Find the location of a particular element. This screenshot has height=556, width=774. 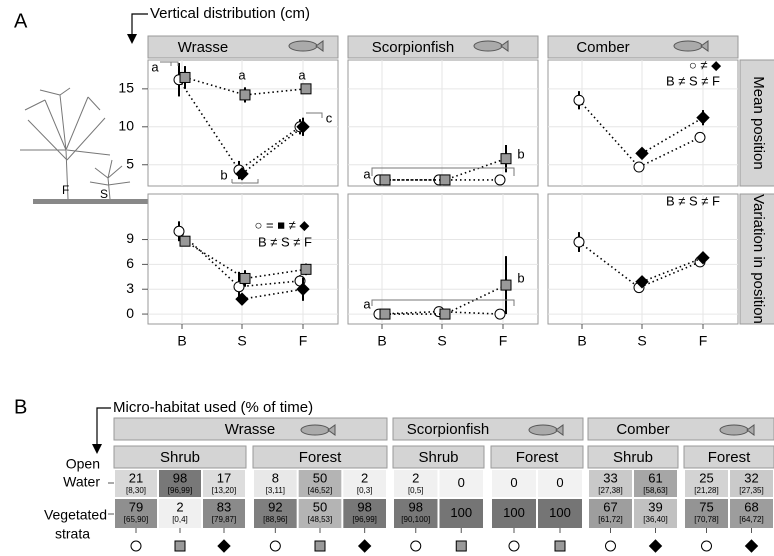

cell-ci: [21,28] is located at coordinates (706, 490).